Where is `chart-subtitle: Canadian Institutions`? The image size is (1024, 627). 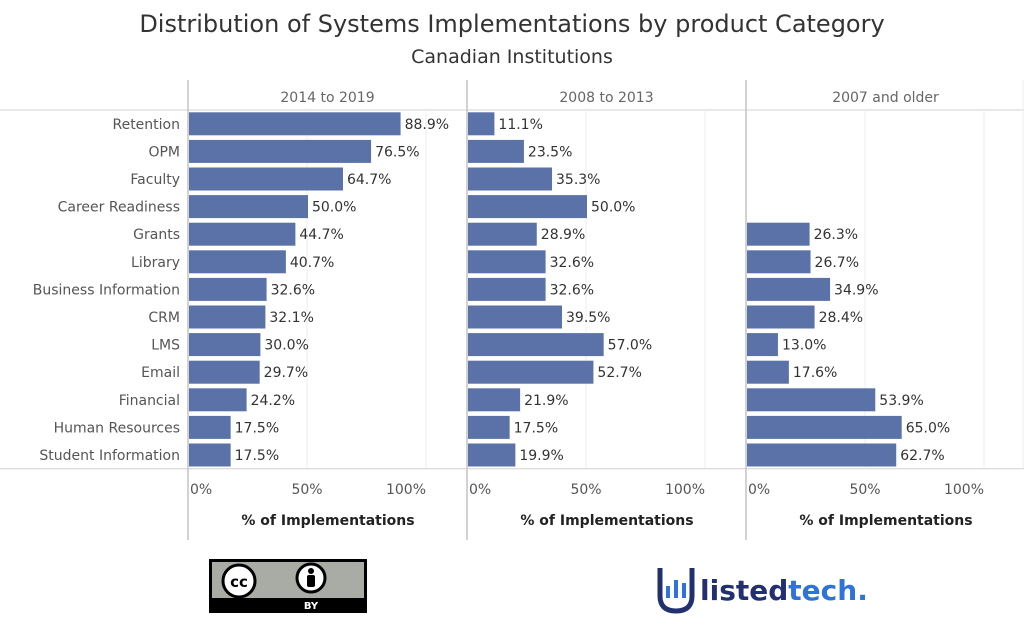
chart-subtitle: Canadian Institutions is located at coordinates (512, 57).